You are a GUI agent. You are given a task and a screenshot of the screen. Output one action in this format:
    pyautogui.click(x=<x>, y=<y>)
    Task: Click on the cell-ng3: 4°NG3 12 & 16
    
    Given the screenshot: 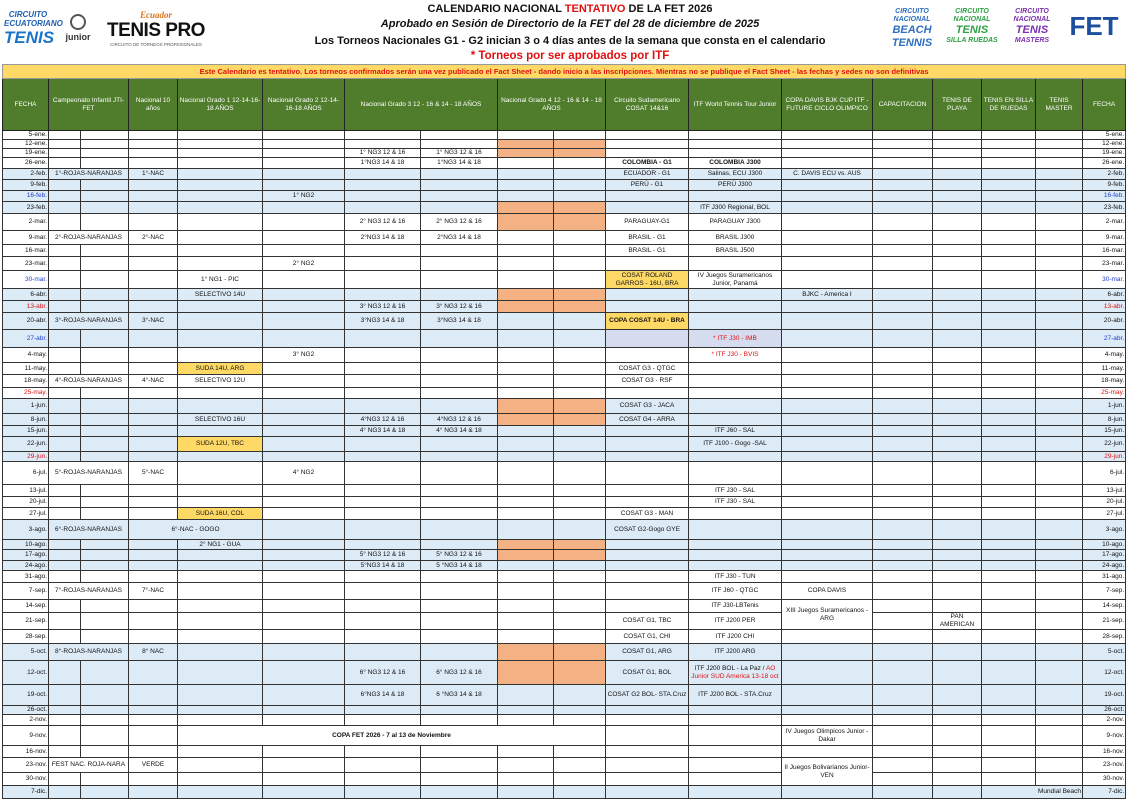 What is the action you would take?
    pyautogui.click(x=382, y=419)
    